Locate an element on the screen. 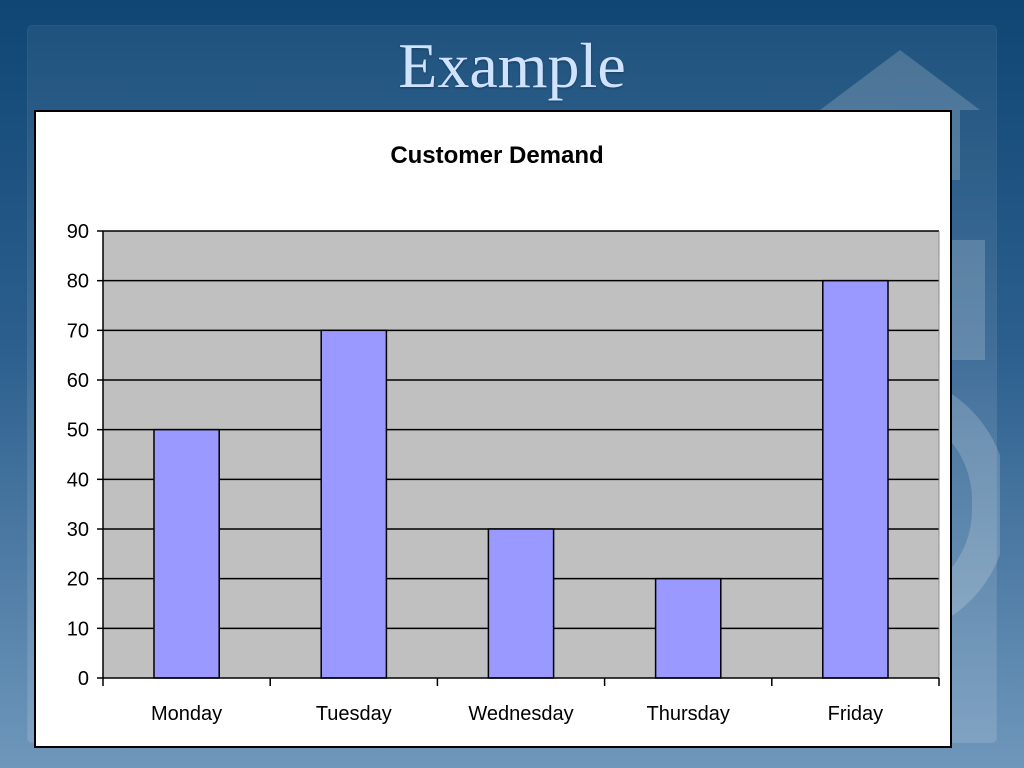 The height and width of the screenshot is (768, 1024). y-tick-label-60: 60 is located at coordinates (78, 381).